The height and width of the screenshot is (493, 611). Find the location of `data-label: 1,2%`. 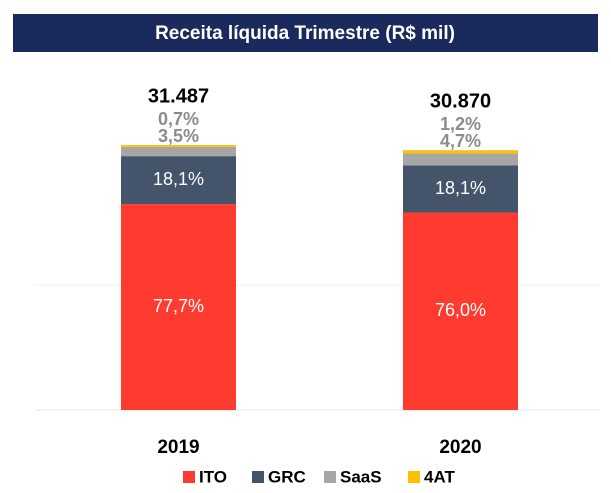

data-label: 1,2% is located at coordinates (460, 124).